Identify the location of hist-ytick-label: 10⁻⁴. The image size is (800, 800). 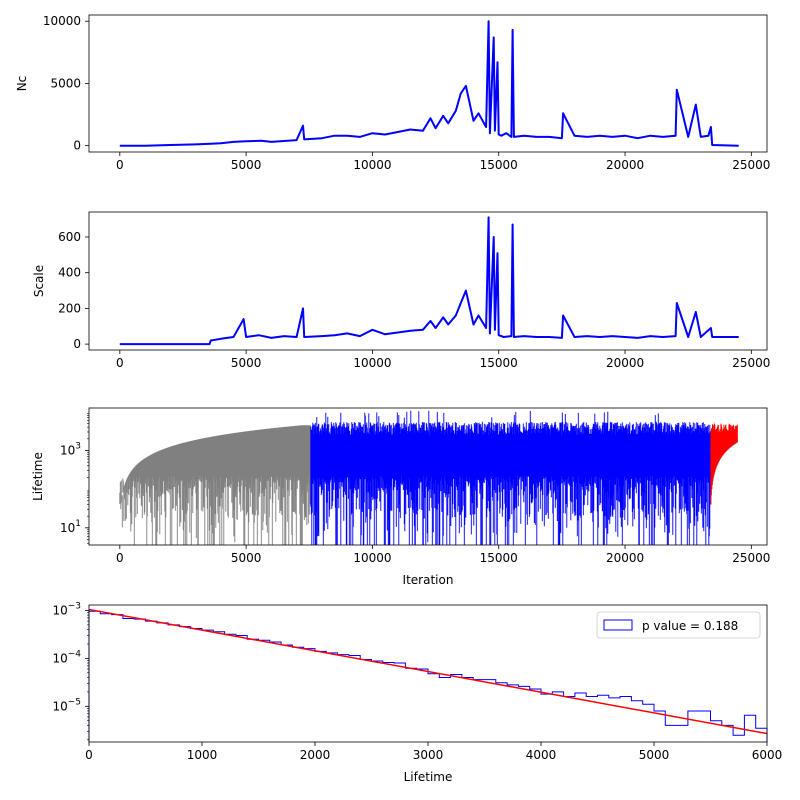
(66, 657).